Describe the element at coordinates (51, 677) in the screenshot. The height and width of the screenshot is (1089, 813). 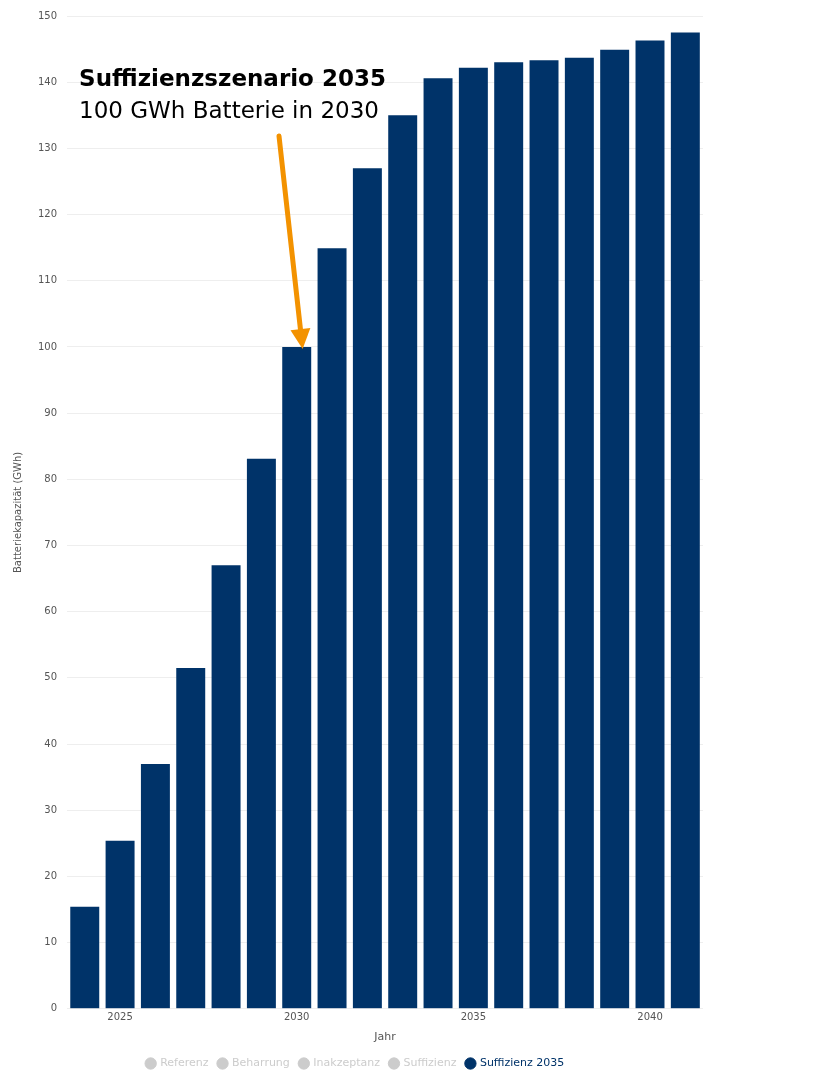
I see `y-tick-label: 50` at that location.